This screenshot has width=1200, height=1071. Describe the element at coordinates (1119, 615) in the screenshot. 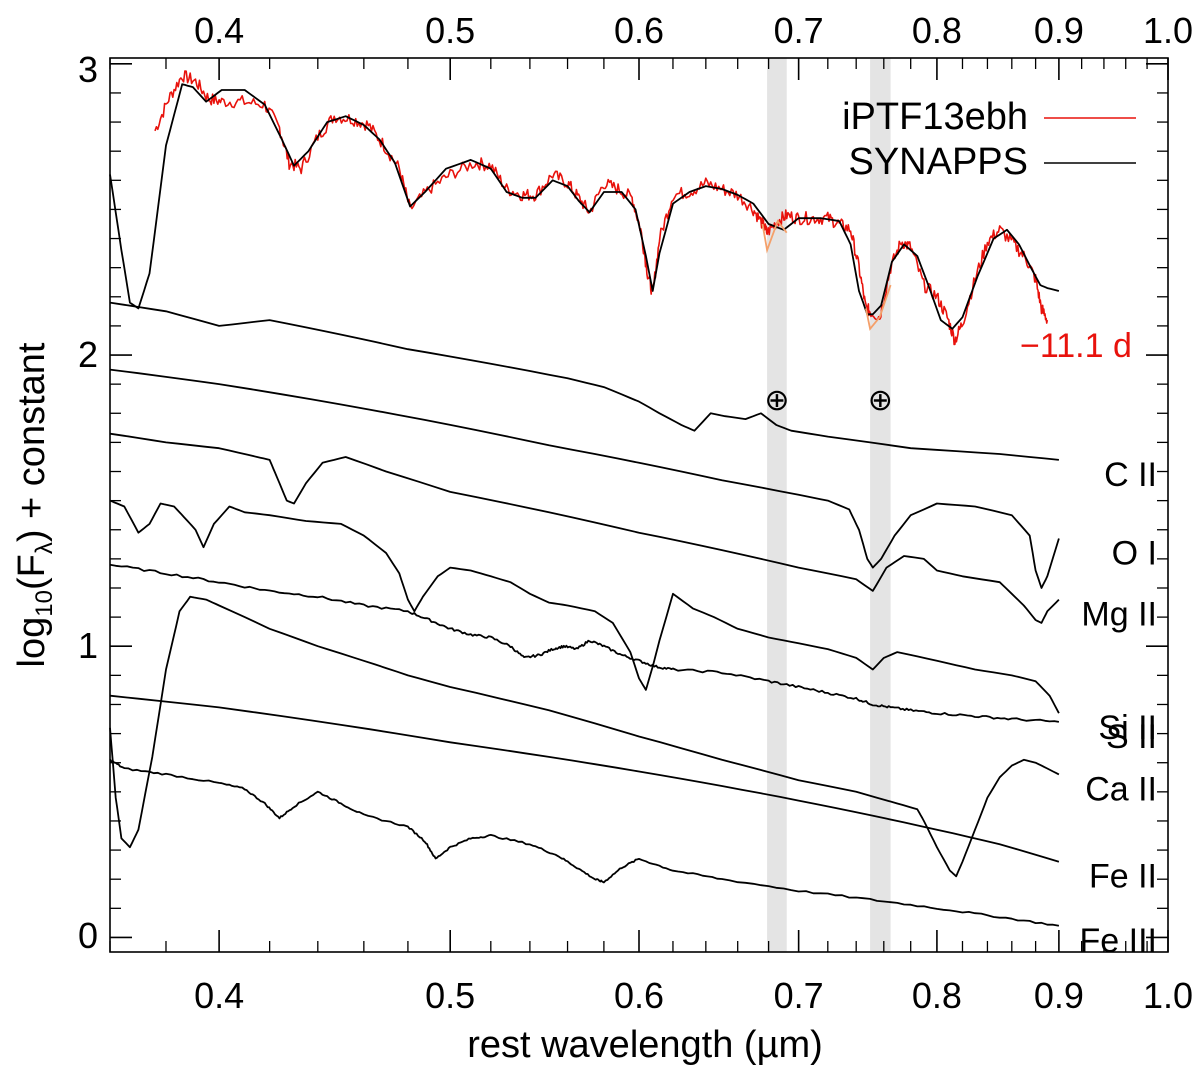

I see `series-label-mg-ii: Mg II` at that location.